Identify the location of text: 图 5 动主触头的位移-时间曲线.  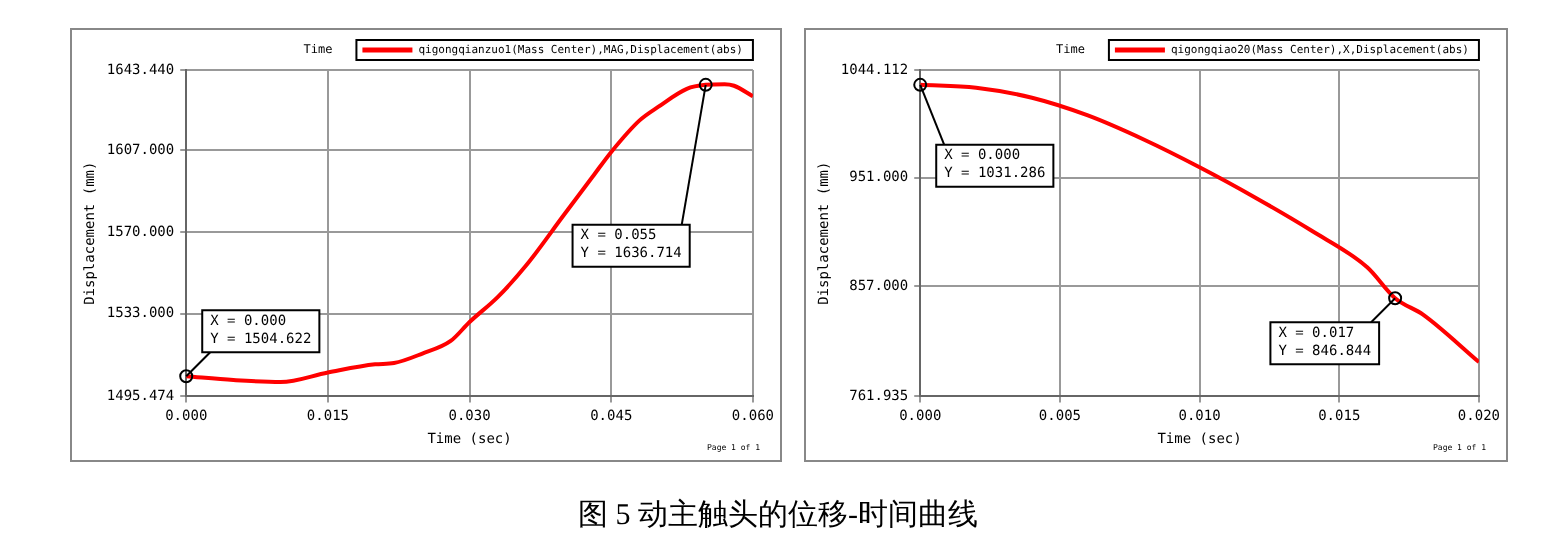
(778, 516).